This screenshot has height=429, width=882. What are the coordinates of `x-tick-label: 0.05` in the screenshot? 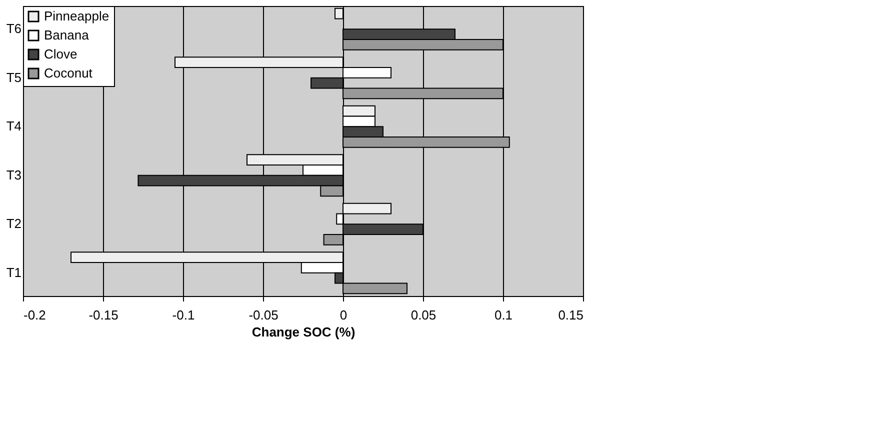 It's located at (423, 315).